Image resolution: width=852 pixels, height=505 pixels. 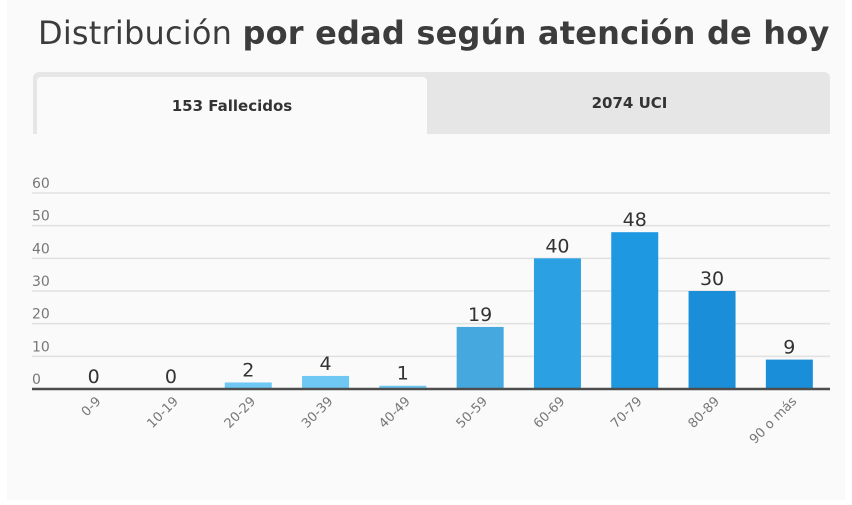 I want to click on data-label: 40, so click(x=557, y=246).